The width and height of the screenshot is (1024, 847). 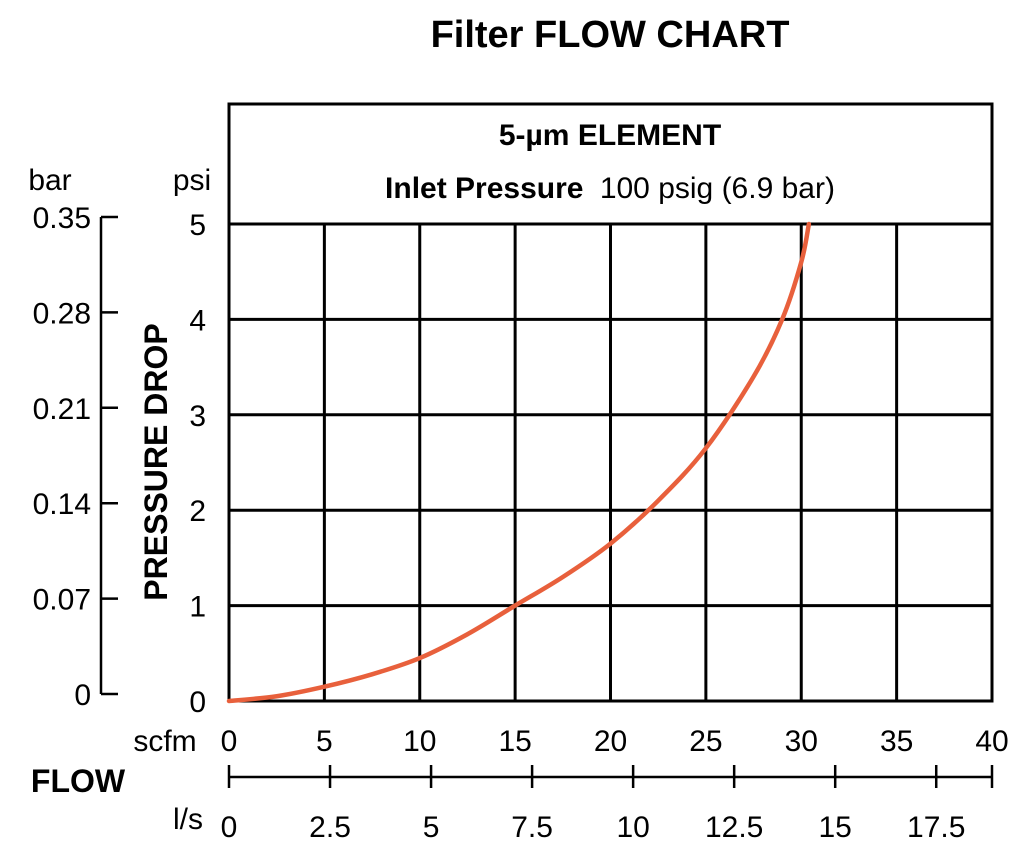 What do you see at coordinates (936, 827) in the screenshot?
I see `ls-tick-label: 17.5` at bounding box center [936, 827].